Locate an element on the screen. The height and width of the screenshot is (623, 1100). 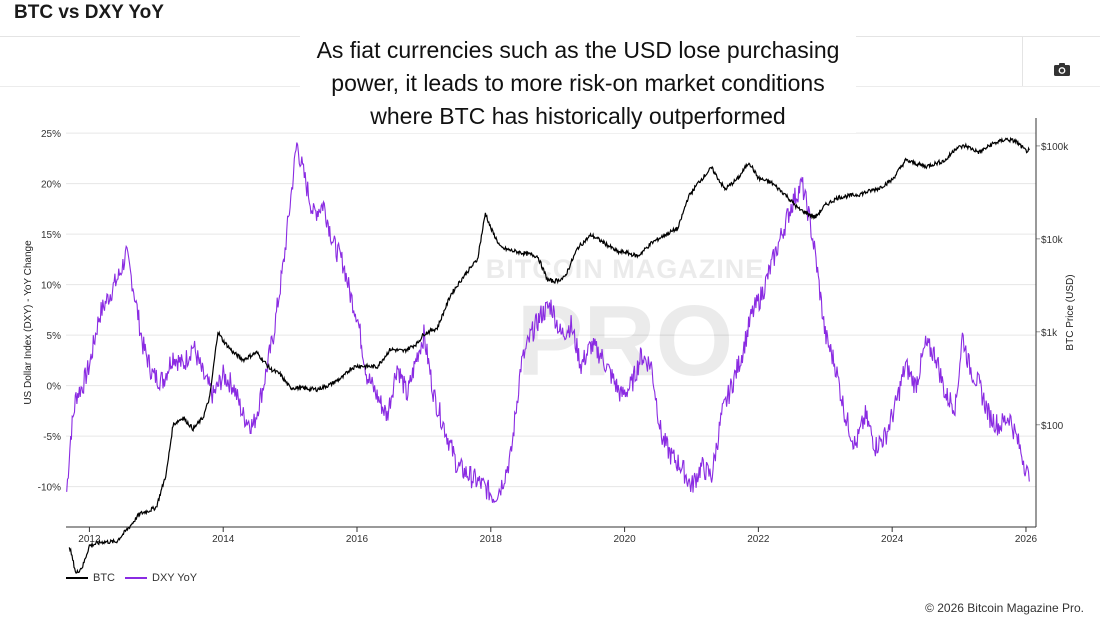
y2-tick-label: $1k is located at coordinates (1049, 333).